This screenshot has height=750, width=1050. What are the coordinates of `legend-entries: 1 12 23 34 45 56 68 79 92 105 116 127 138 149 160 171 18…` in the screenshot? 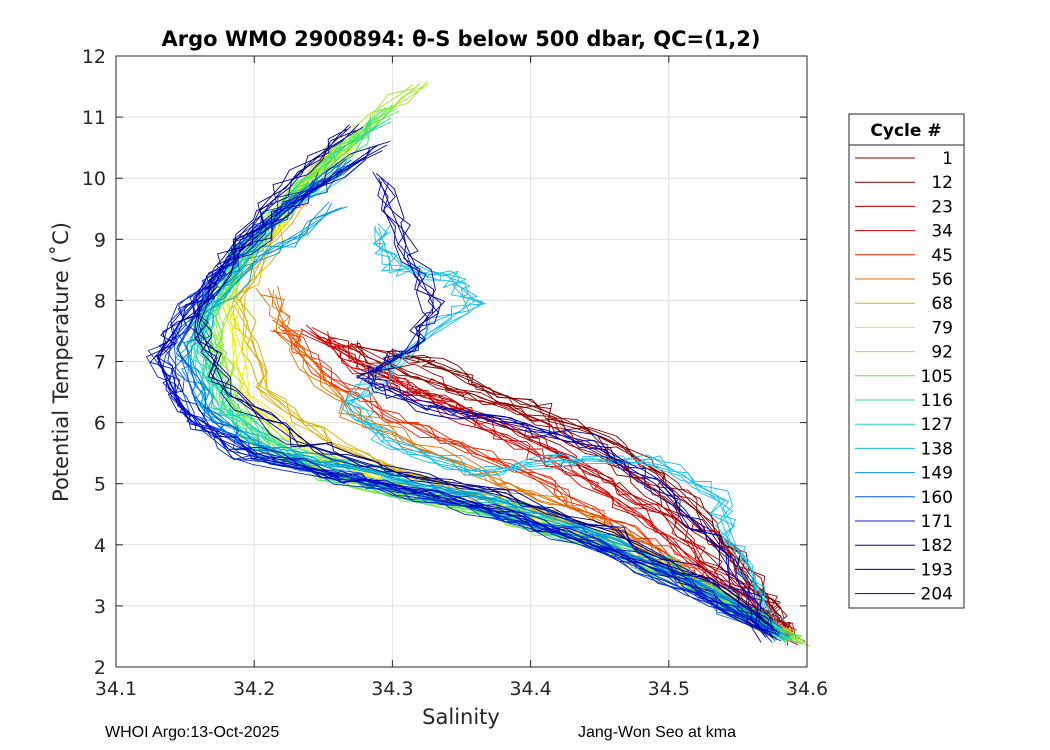 It's located at (904, 377).